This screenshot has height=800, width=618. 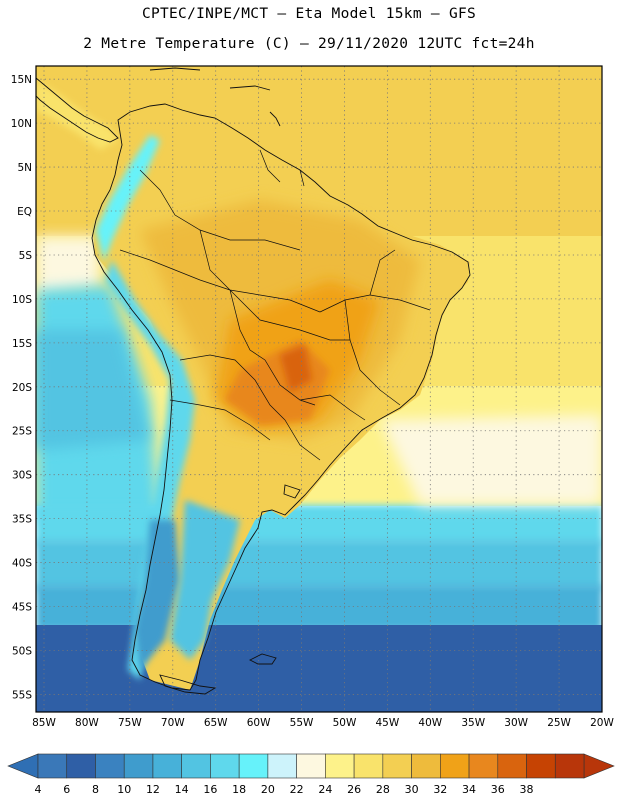 What do you see at coordinates (259, 723) in the screenshot?
I see `longitude-label: 60W` at bounding box center [259, 723].